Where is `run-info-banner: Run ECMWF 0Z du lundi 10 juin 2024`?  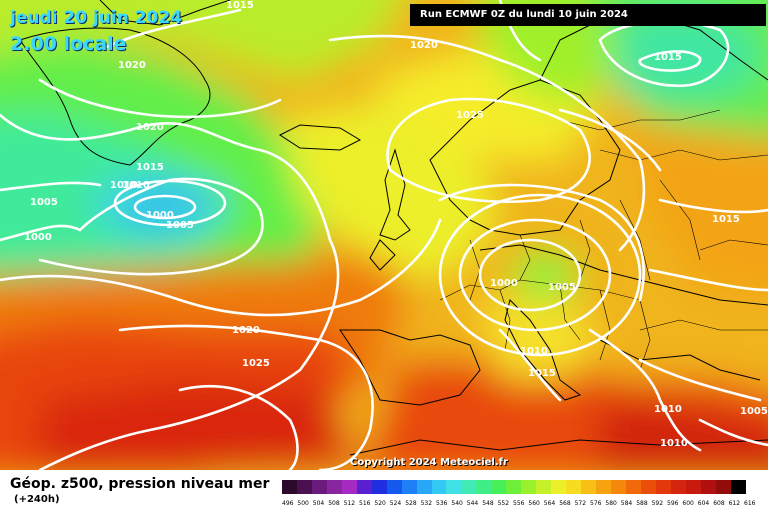
run-info-banner: Run ECMWF 0Z du lundi 10 juin 2024 is located at coordinates (588, 15).